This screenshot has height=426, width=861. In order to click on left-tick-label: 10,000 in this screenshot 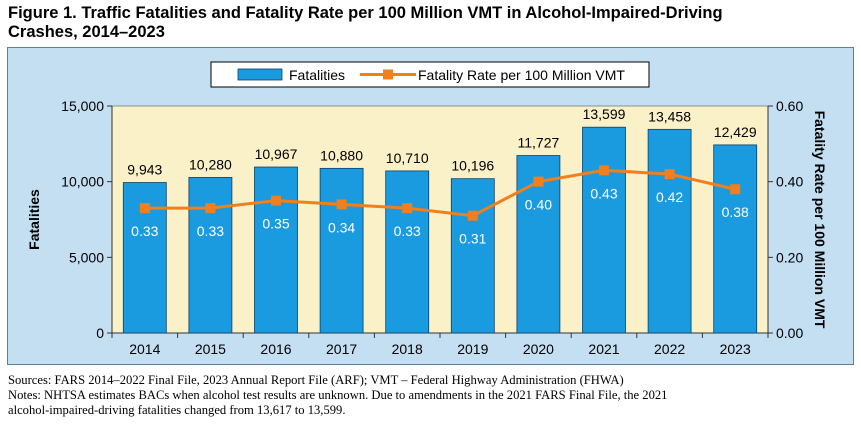, I will do `click(82, 182)`.